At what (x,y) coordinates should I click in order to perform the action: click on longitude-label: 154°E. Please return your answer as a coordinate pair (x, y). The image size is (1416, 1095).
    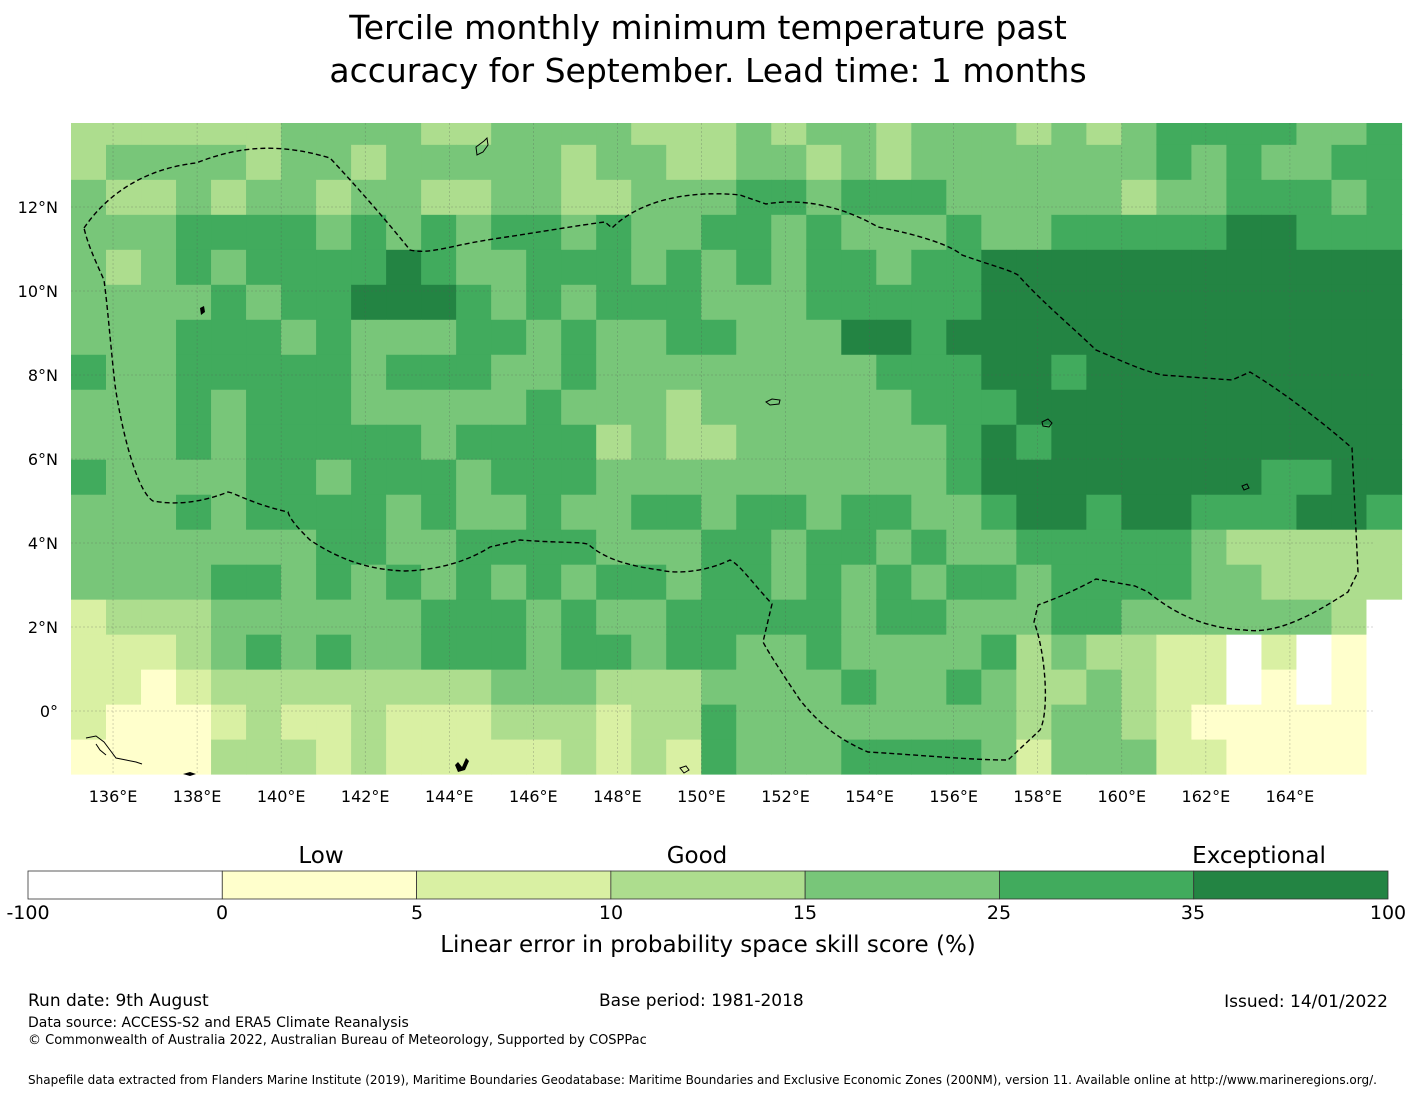
    Looking at the image, I should click on (869, 796).